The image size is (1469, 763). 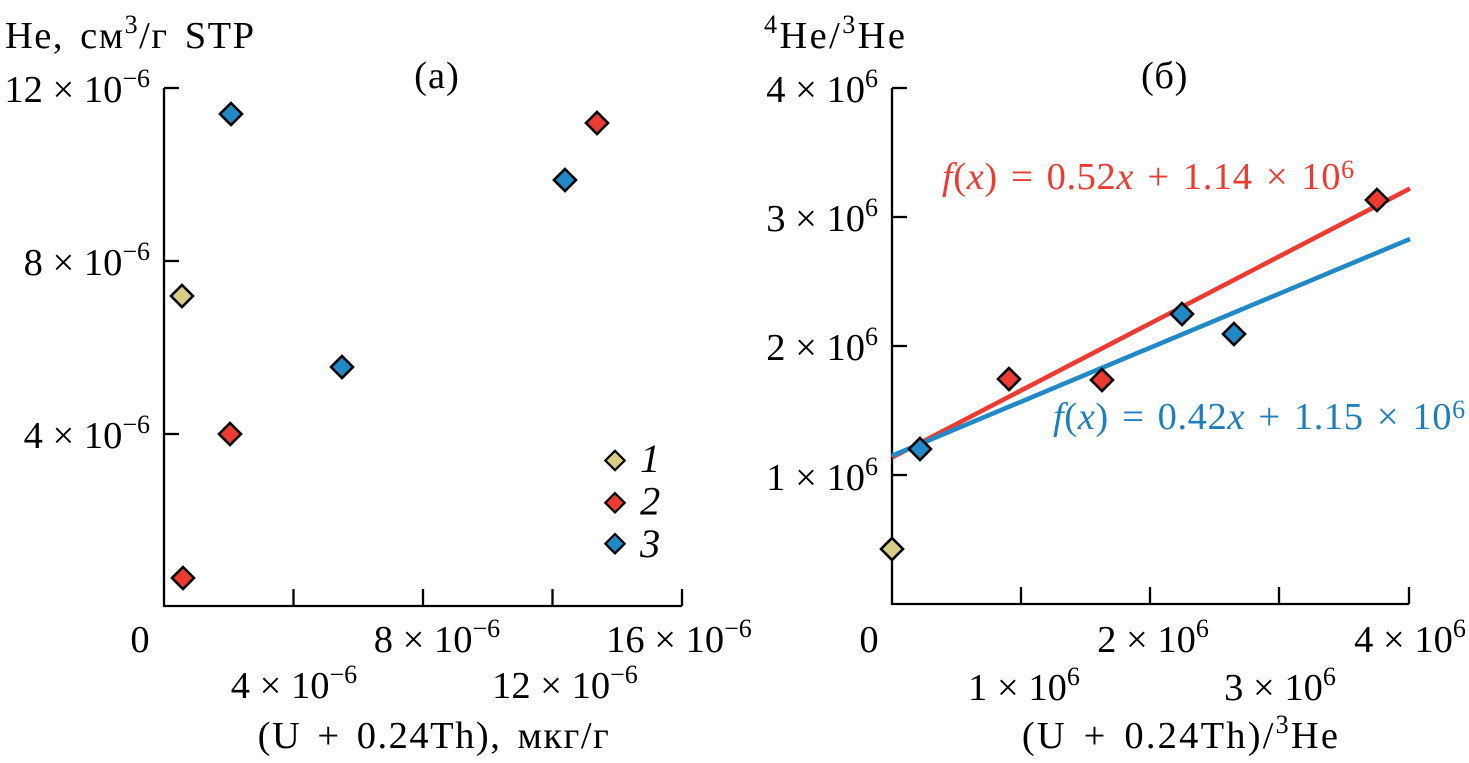 What do you see at coordinates (649, 543) in the screenshot?
I see `svg-text: 3` at bounding box center [649, 543].